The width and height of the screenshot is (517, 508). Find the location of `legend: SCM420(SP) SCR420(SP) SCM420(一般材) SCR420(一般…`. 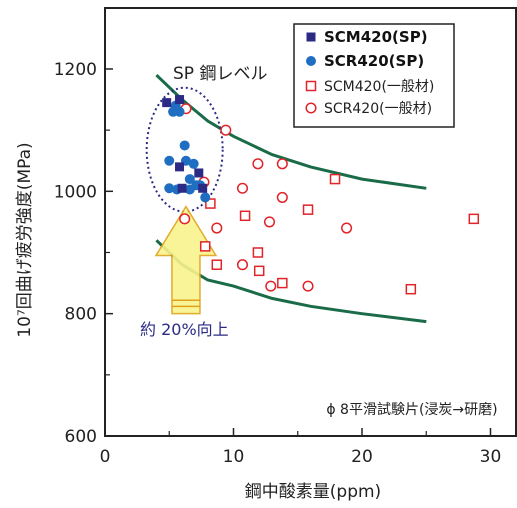

legend: SCM420(SP) SCR420(SP) SCM420(一般材) SCR420(一般… is located at coordinates (374, 75).